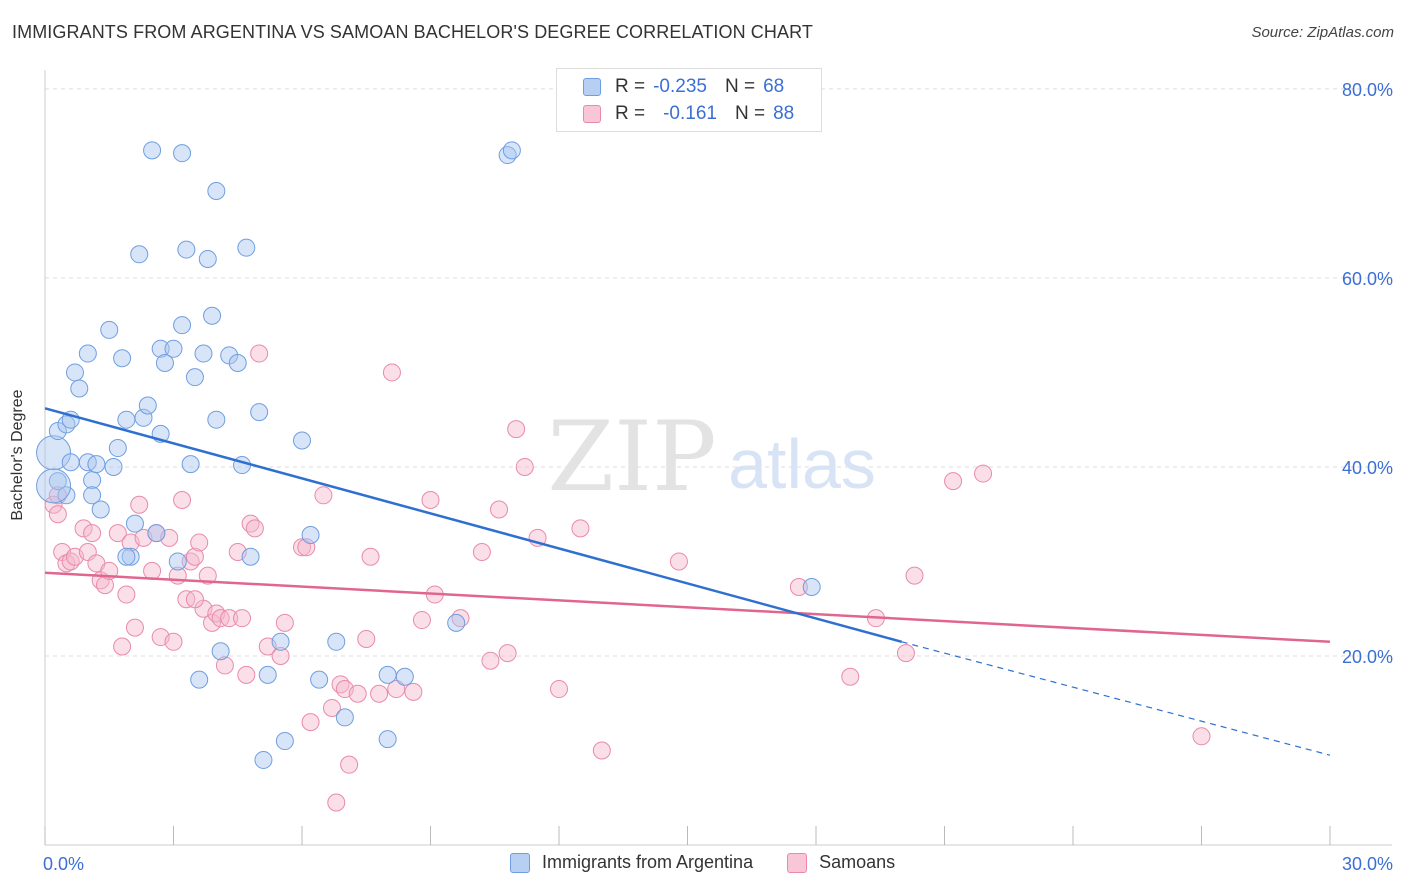  What do you see at coordinates (1367, 864) in the screenshot?
I see `x-tick-label: 30.0%` at bounding box center [1367, 864].